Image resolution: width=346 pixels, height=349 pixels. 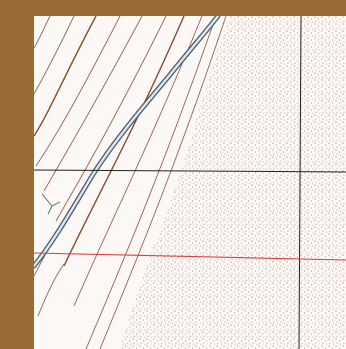 What do you see at coordinates (190, 171) in the screenshot?
I see `grid-line-horizontal` at bounding box center [190, 171].